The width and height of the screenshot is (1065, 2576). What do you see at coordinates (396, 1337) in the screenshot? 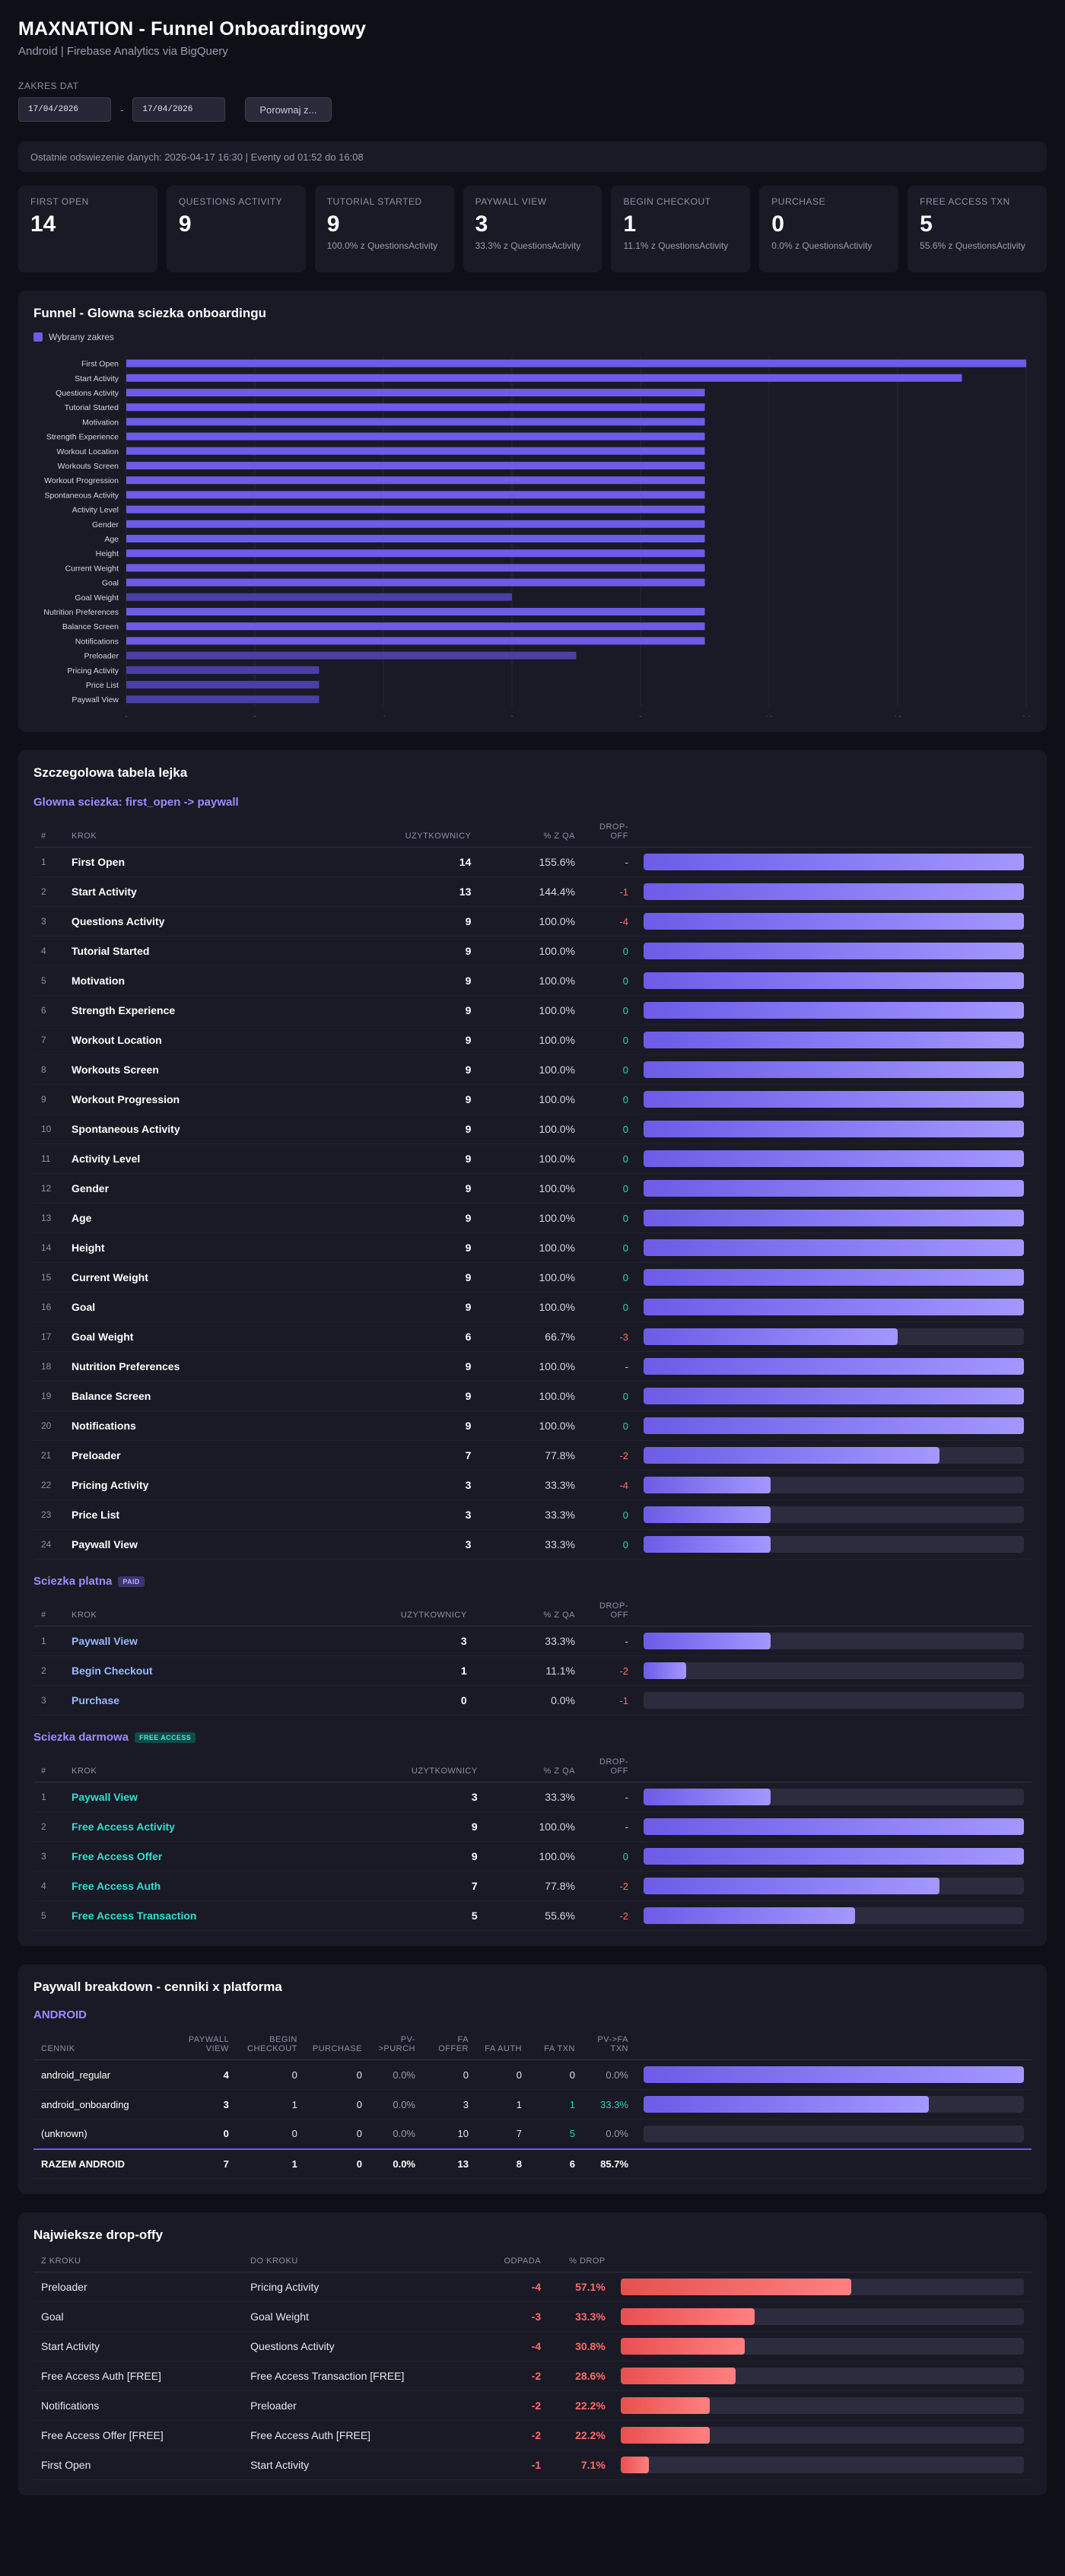
I see `user-count: 6` at bounding box center [396, 1337].